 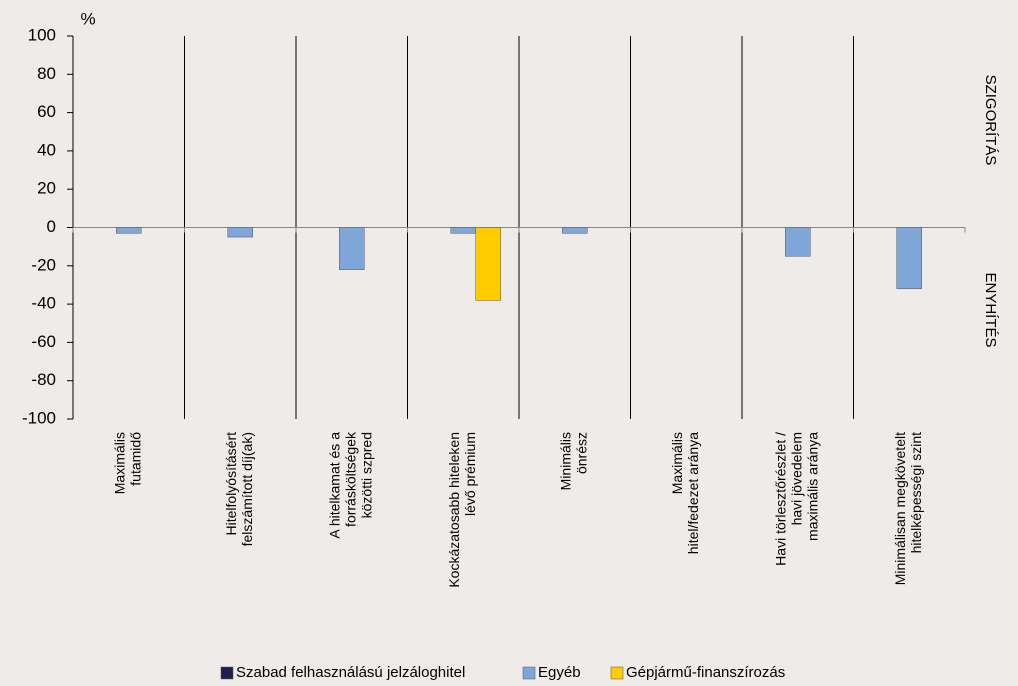 What do you see at coordinates (900, 508) in the screenshot?
I see `x-tick-label: Minimálisan megkövetelt` at bounding box center [900, 508].